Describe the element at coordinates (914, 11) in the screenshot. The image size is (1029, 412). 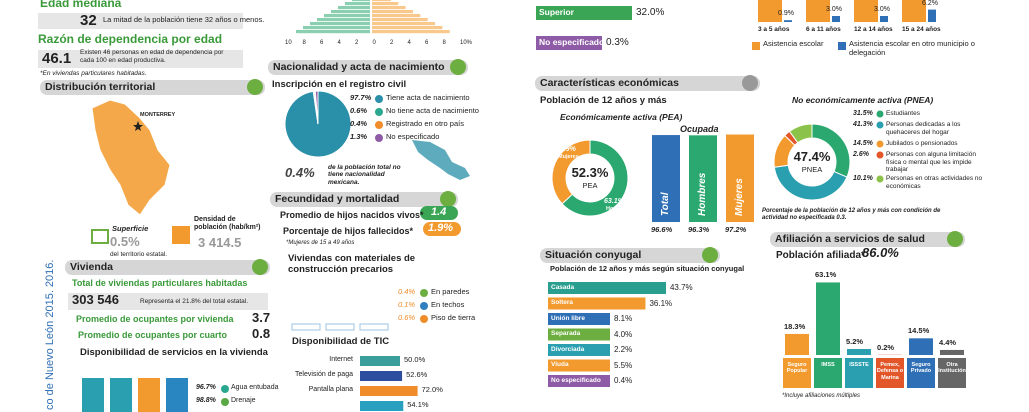
I see `attendance-bar` at that location.